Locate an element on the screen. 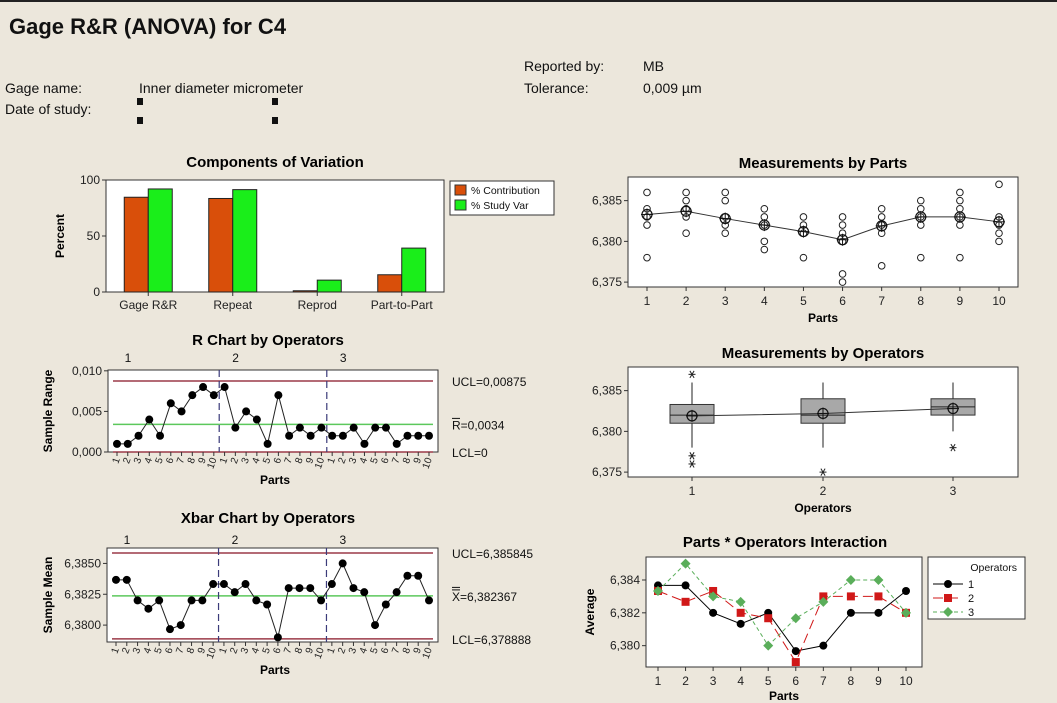 Image resolution: width=1057 pixels, height=703 pixels. part-mean-line is located at coordinates (823, 225).